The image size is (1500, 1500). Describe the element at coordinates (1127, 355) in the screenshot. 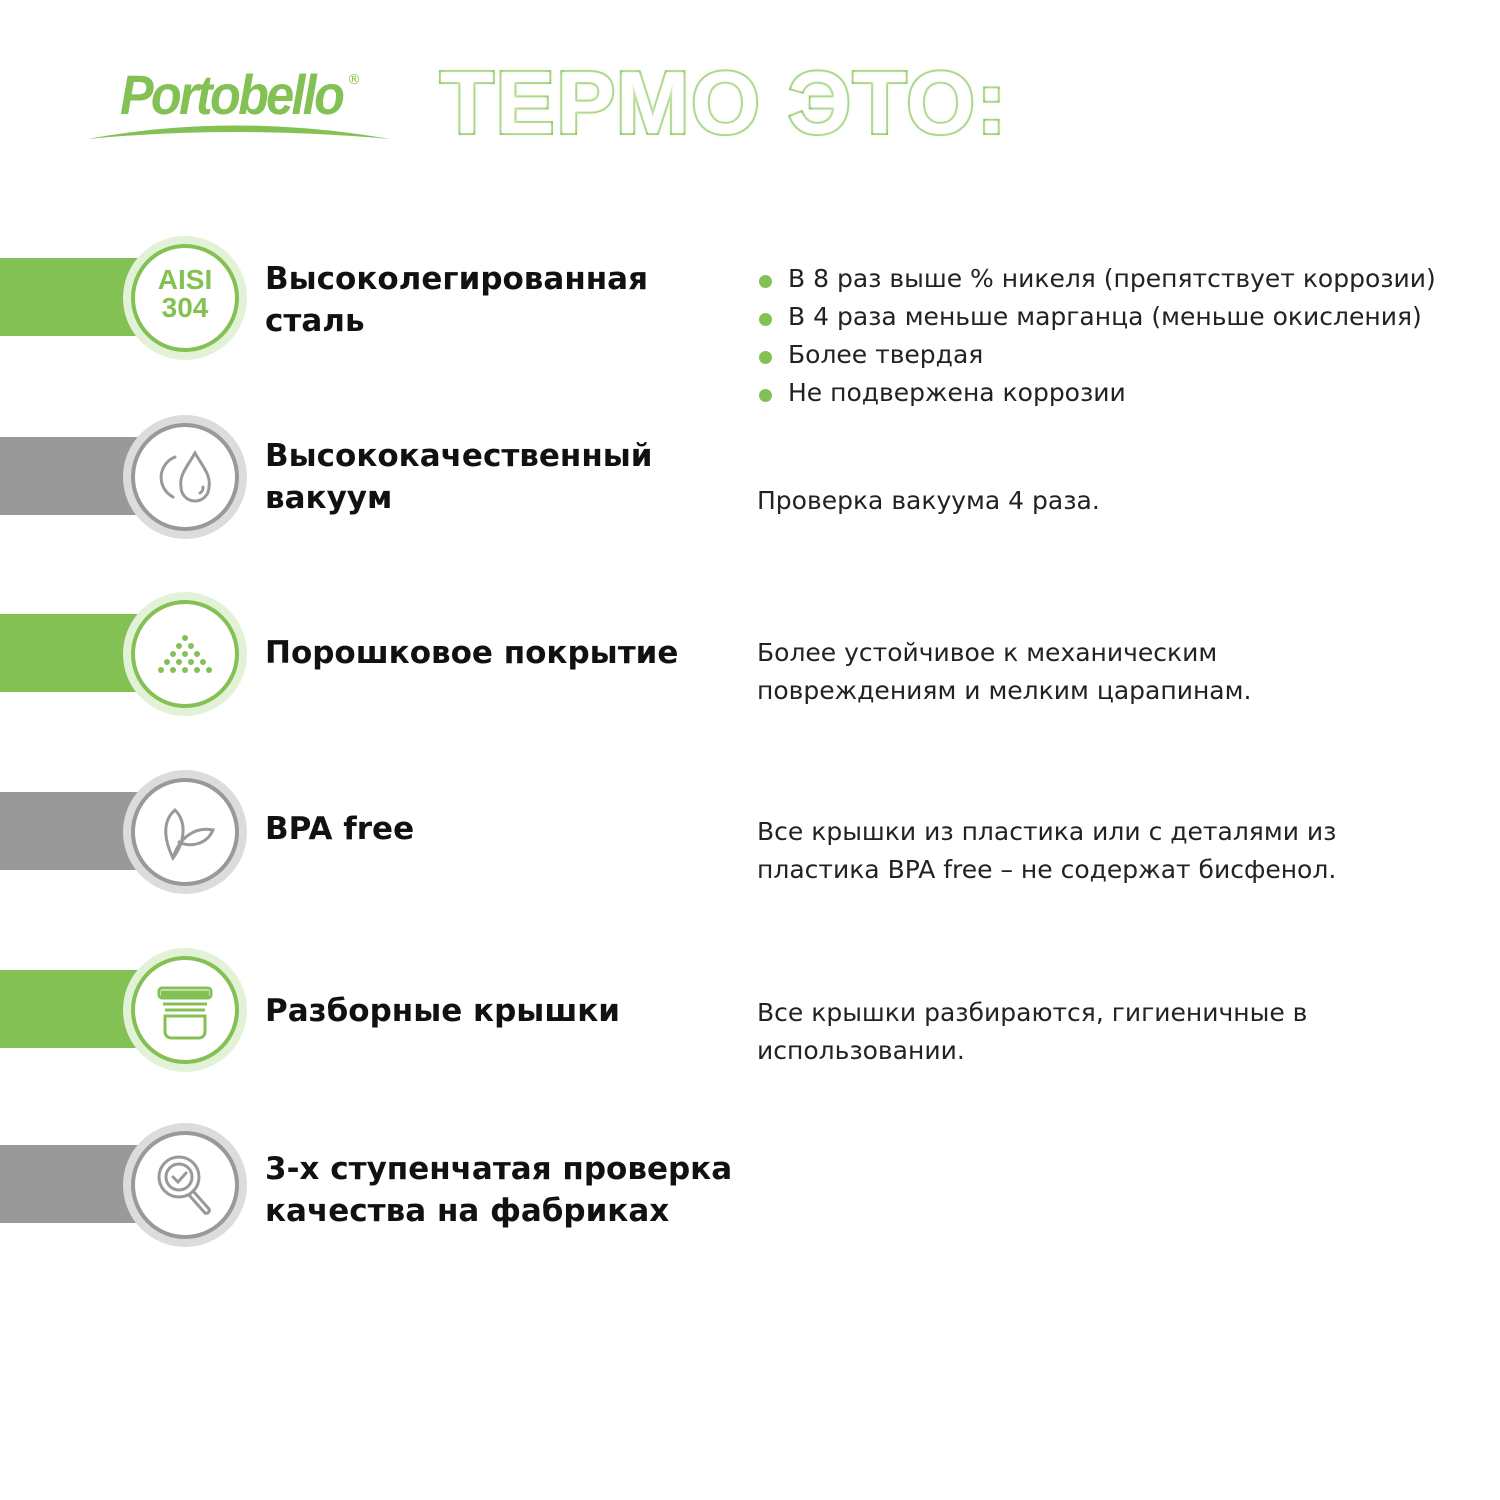

I see `bullet-item: Более твердая` at that location.